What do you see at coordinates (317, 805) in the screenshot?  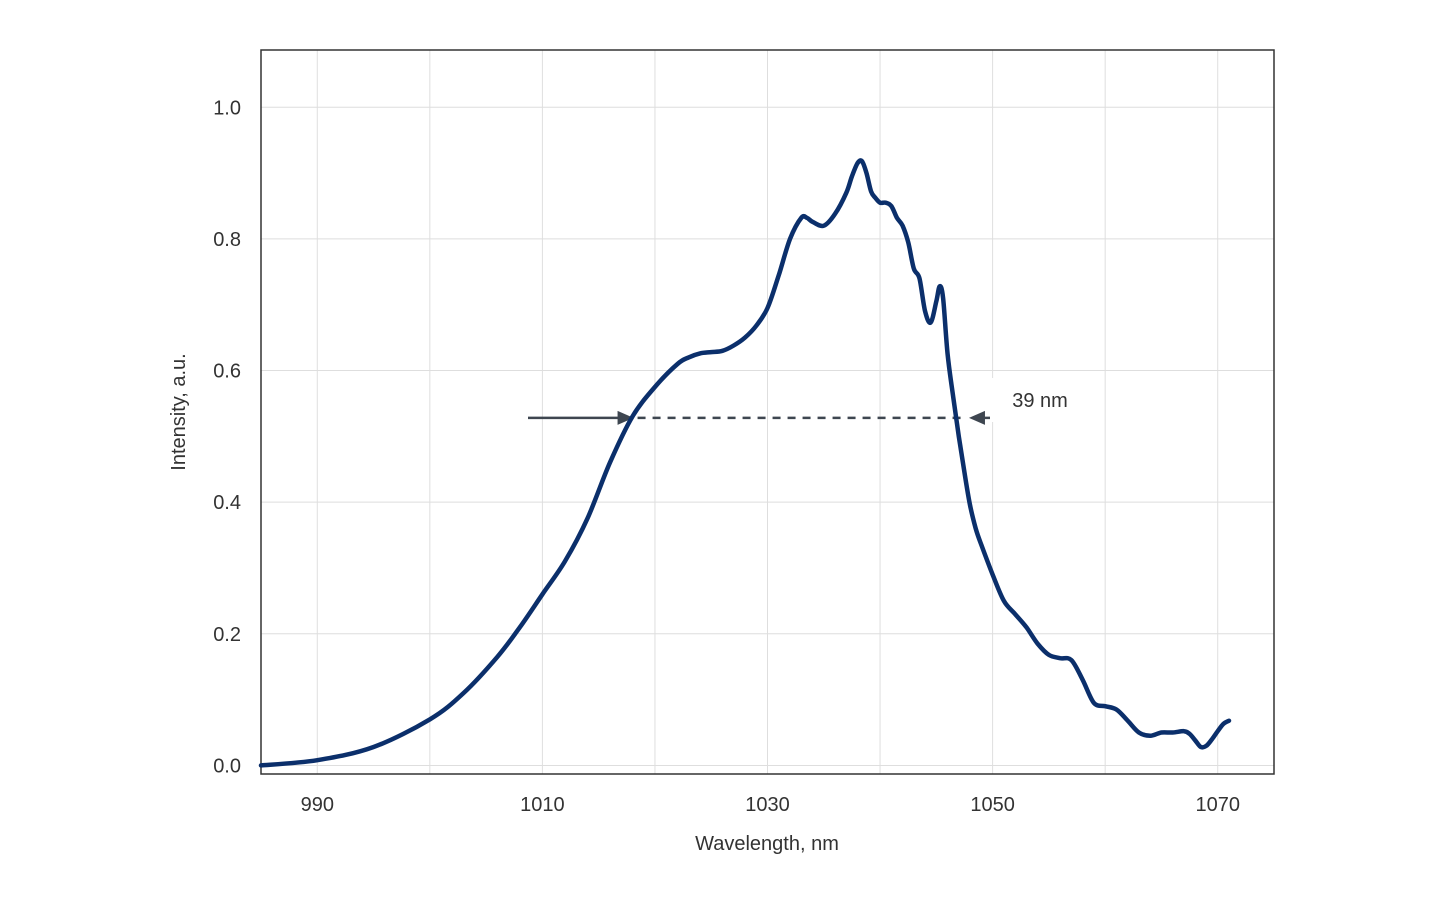 I see `x-tick-label: 990` at bounding box center [317, 805].